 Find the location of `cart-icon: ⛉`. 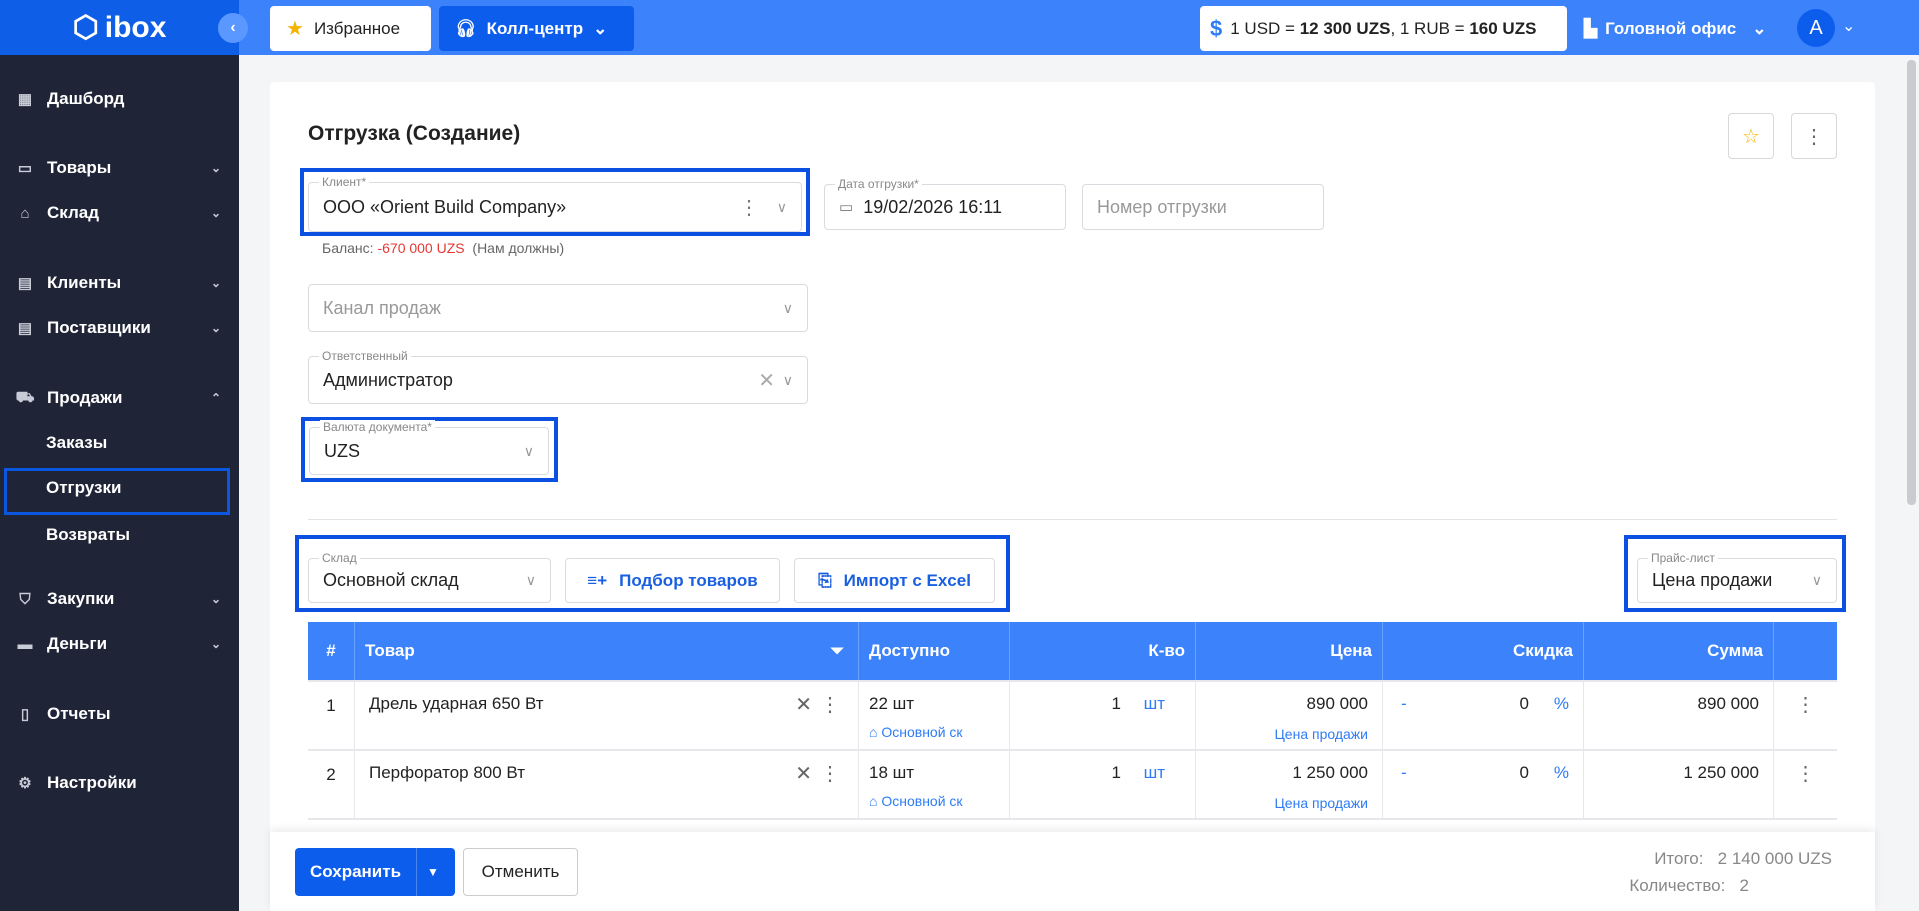

cart-icon: ⛉ is located at coordinates (25, 599).